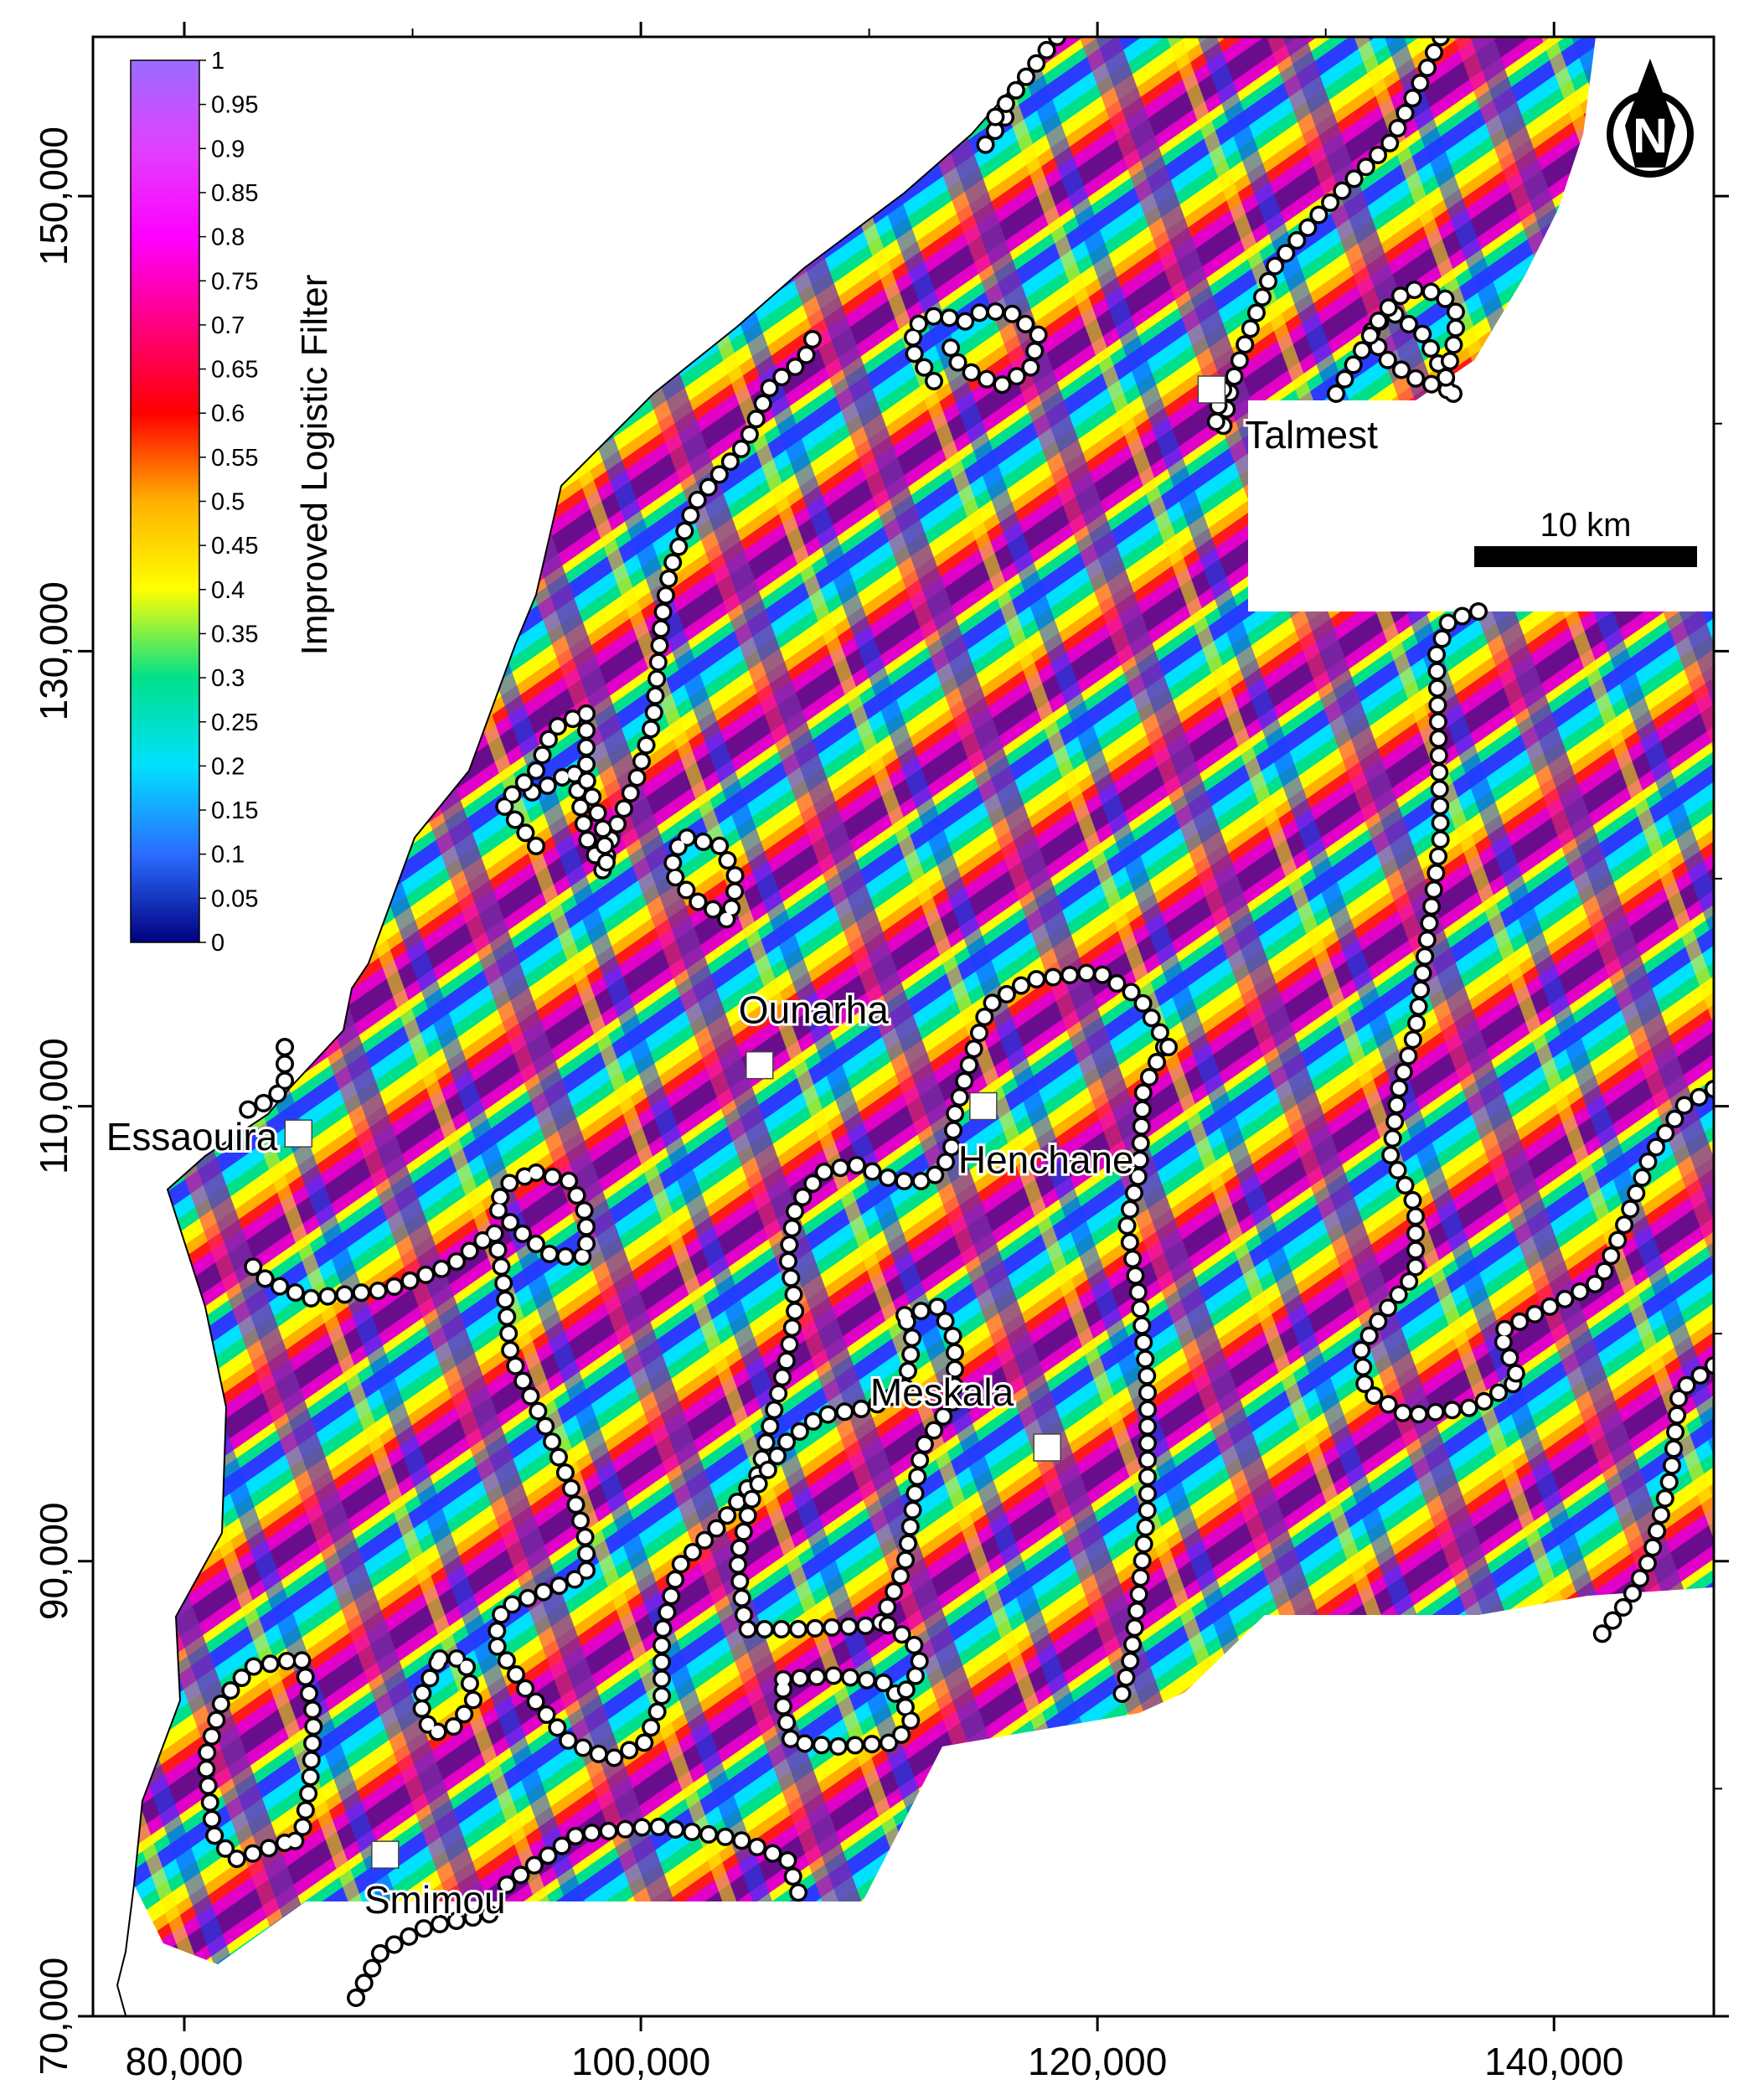 The height and width of the screenshot is (2100, 1749). What do you see at coordinates (814, 1010) in the screenshot?
I see `town-label: Ounarha` at bounding box center [814, 1010].